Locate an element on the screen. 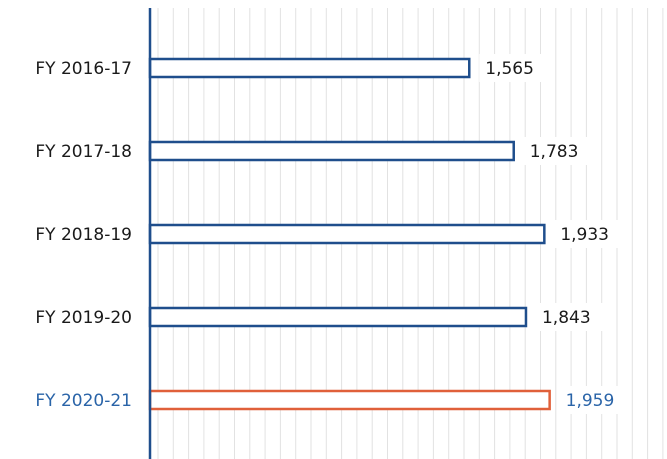 The width and height of the screenshot is (667, 459). value-label: 1,783 is located at coordinates (554, 152).